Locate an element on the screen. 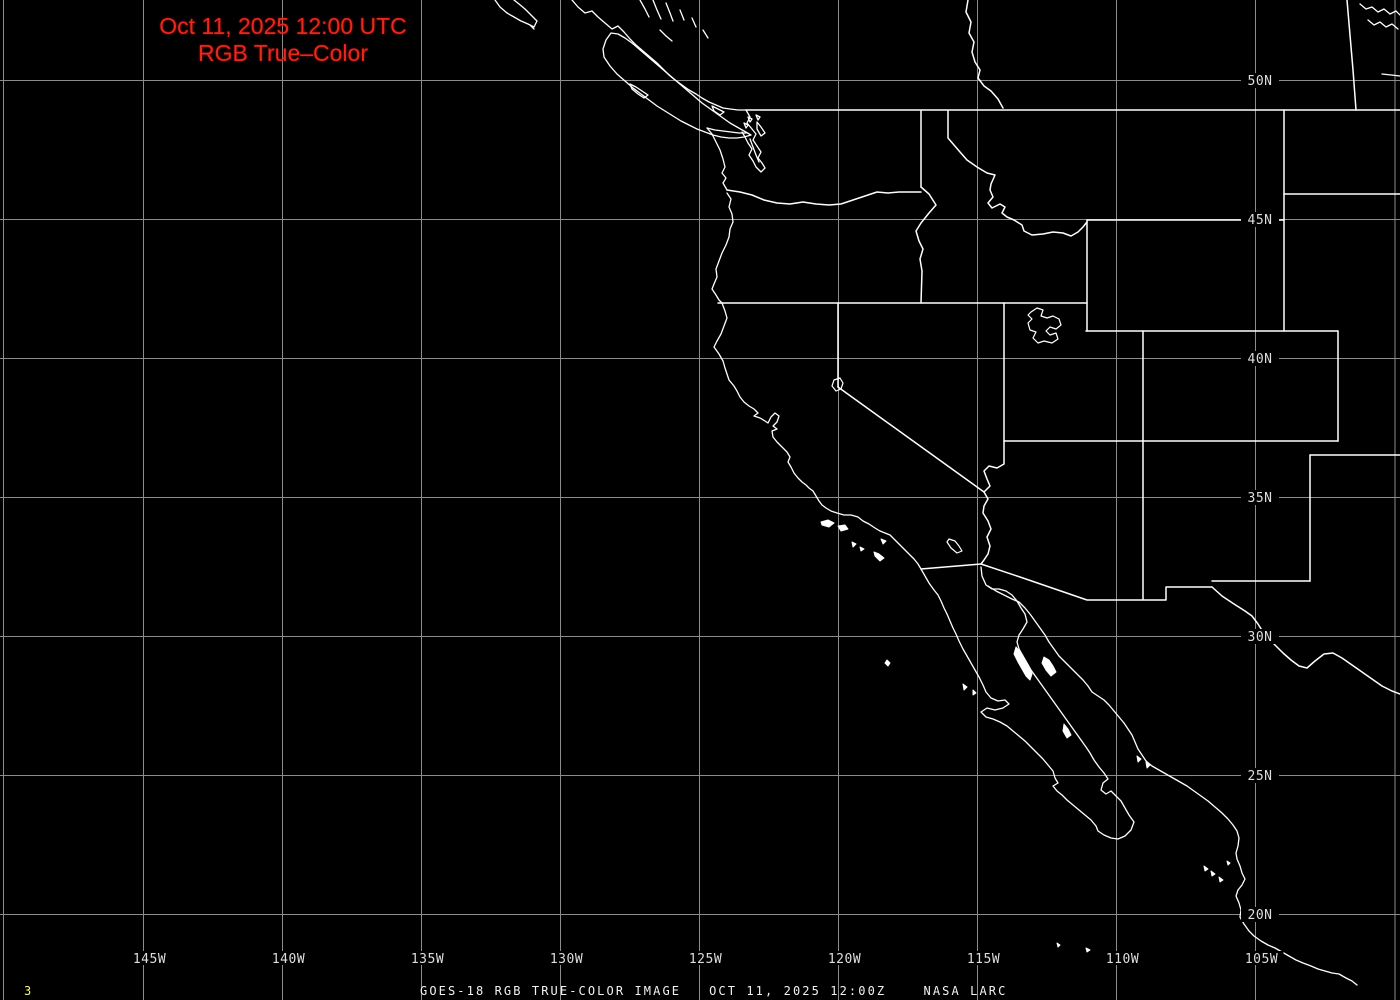 This screenshot has width=1400, height=1000. longitude-label: 130W is located at coordinates (566, 959).